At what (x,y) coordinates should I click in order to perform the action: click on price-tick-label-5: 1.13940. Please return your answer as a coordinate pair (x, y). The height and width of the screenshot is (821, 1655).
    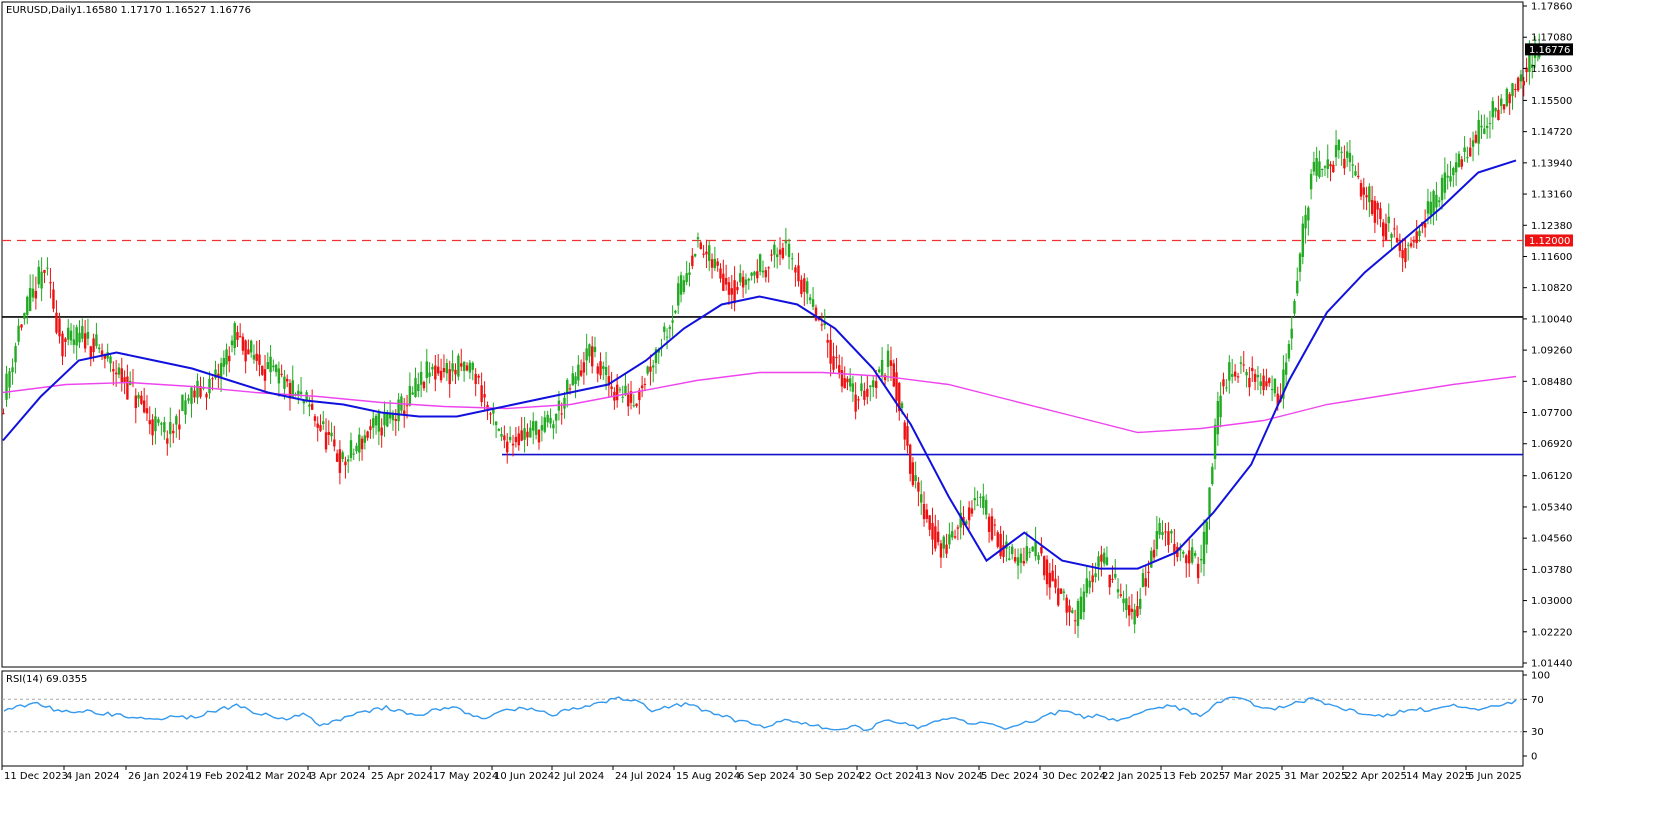
    Looking at the image, I should click on (1551, 163).